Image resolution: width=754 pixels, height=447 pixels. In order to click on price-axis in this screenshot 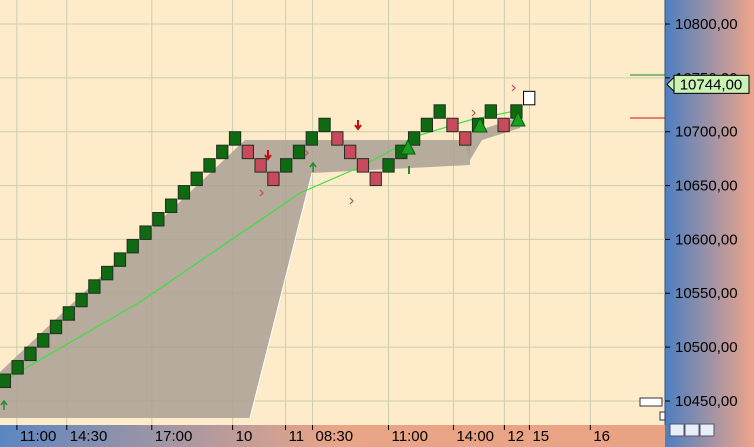, I will do `click(709, 223)`.